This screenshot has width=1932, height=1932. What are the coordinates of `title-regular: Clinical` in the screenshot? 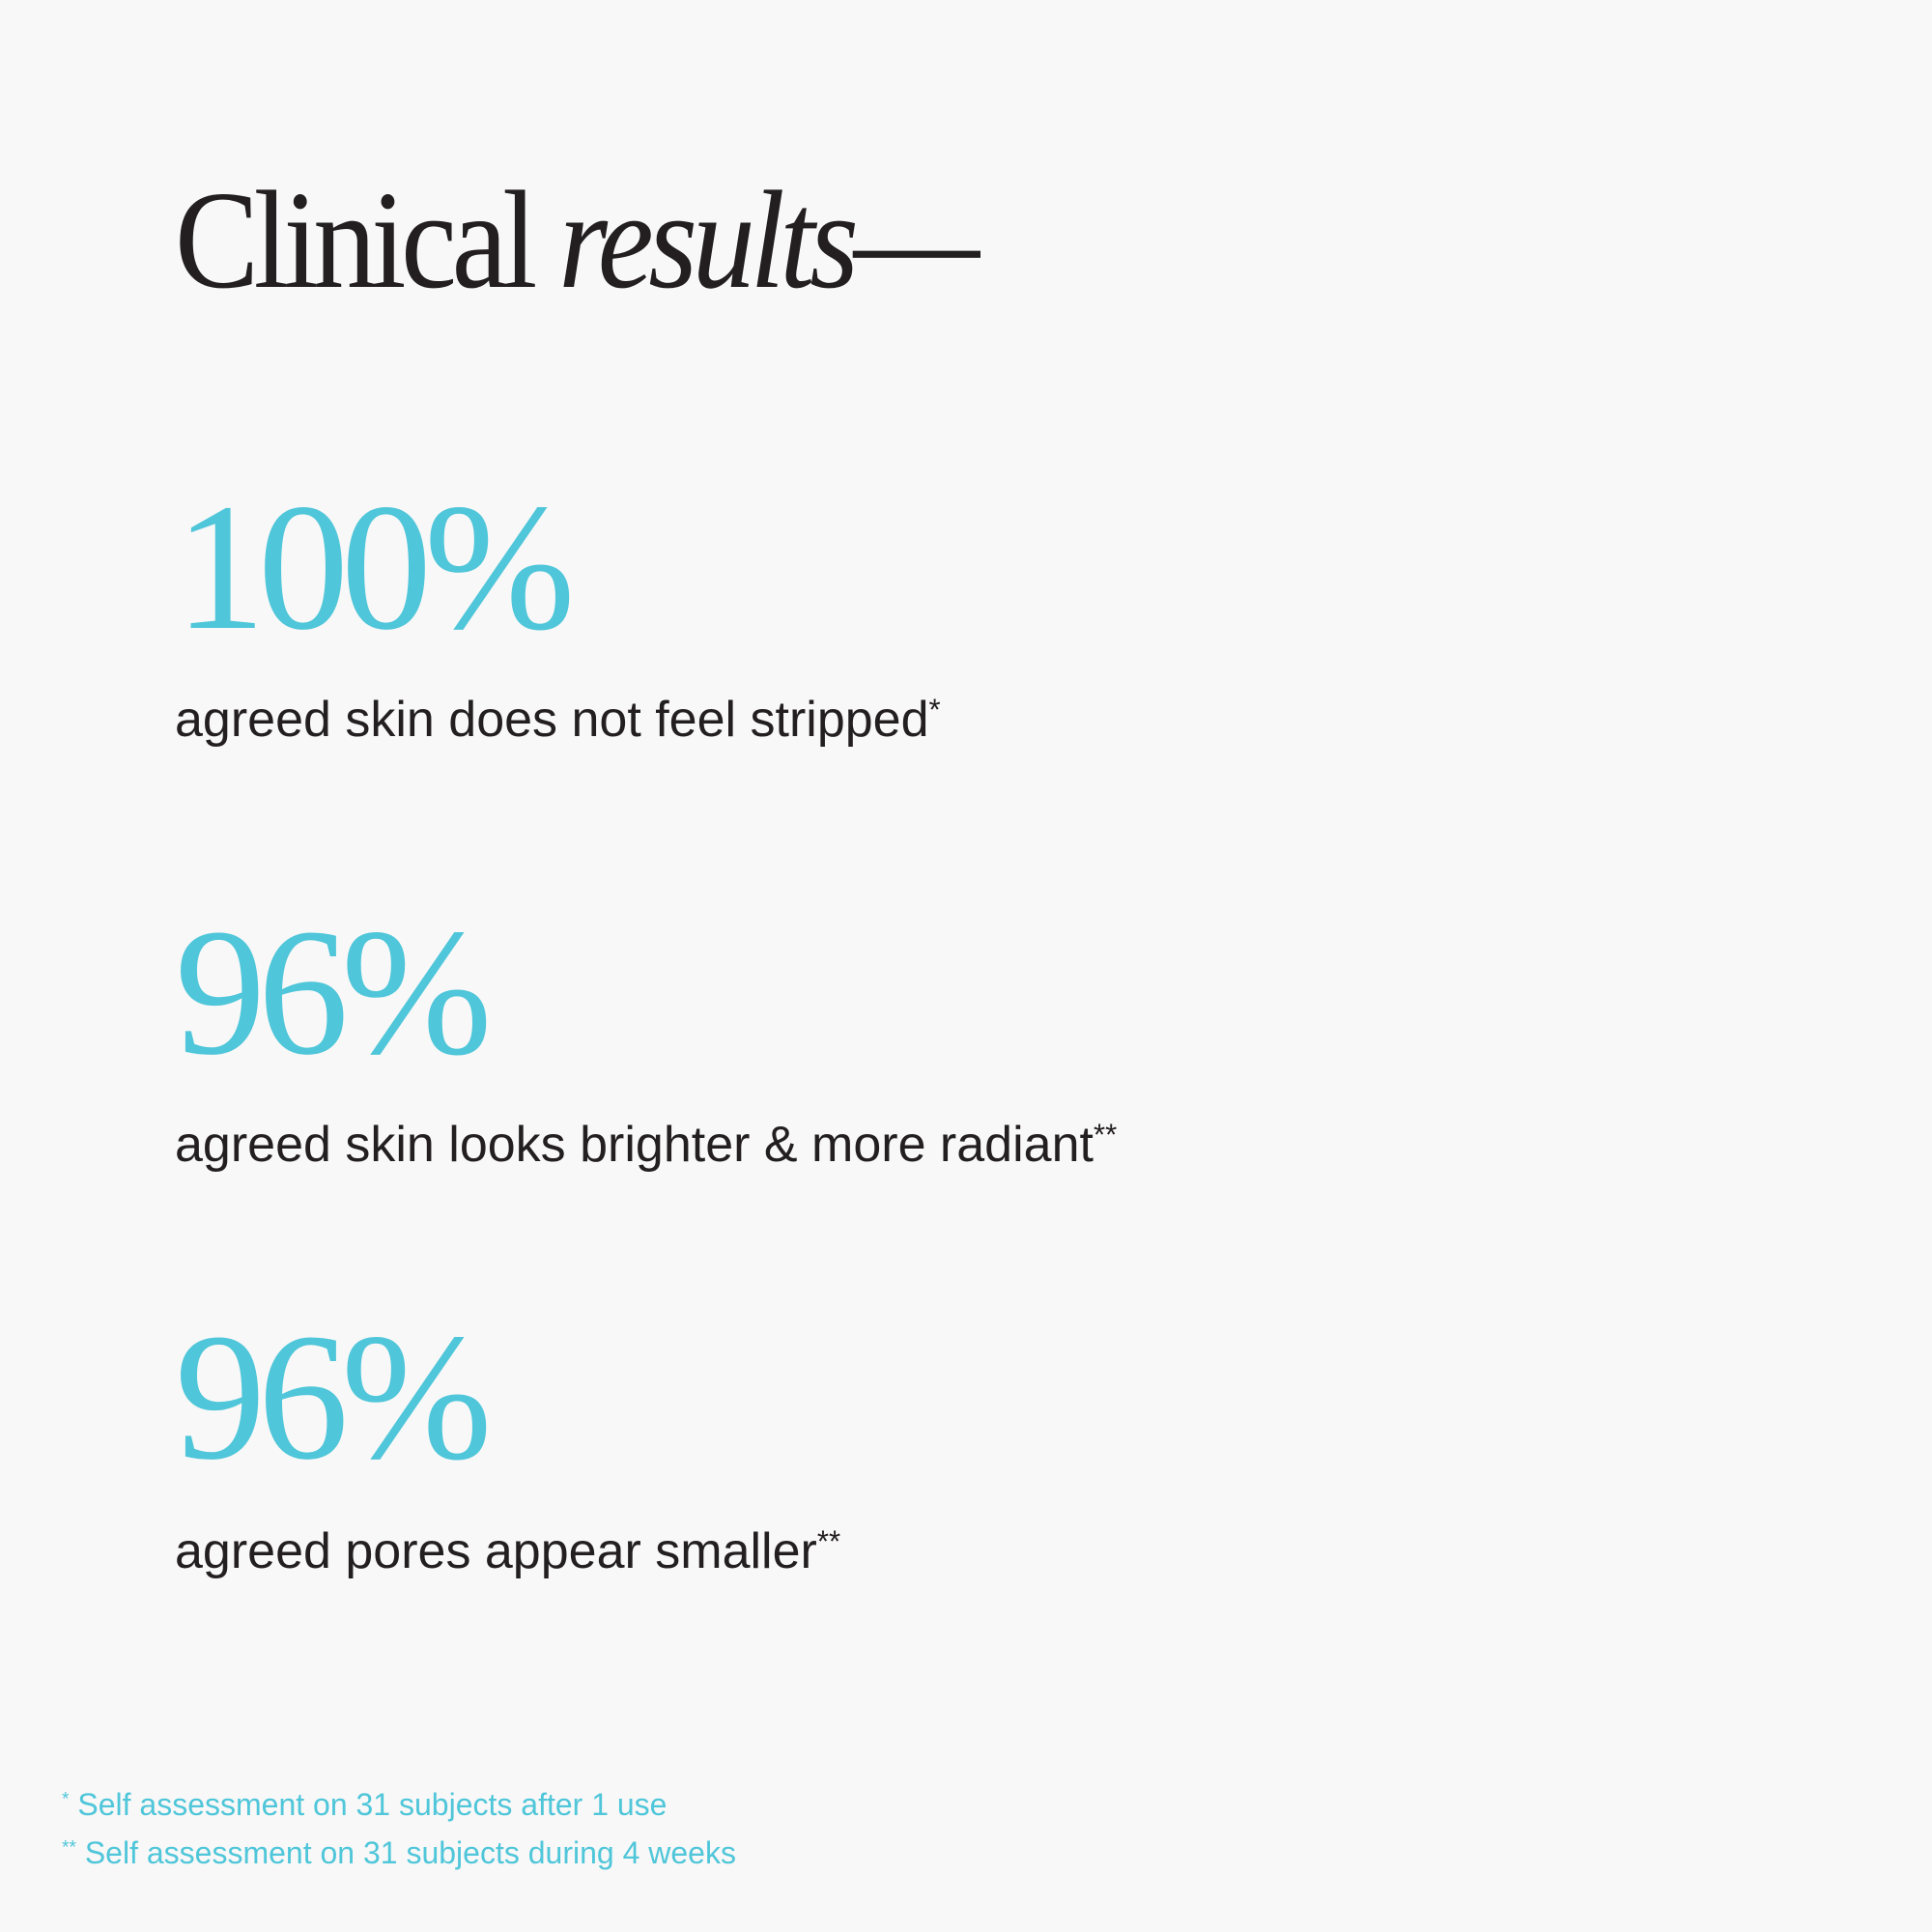 It's located at (356, 240).